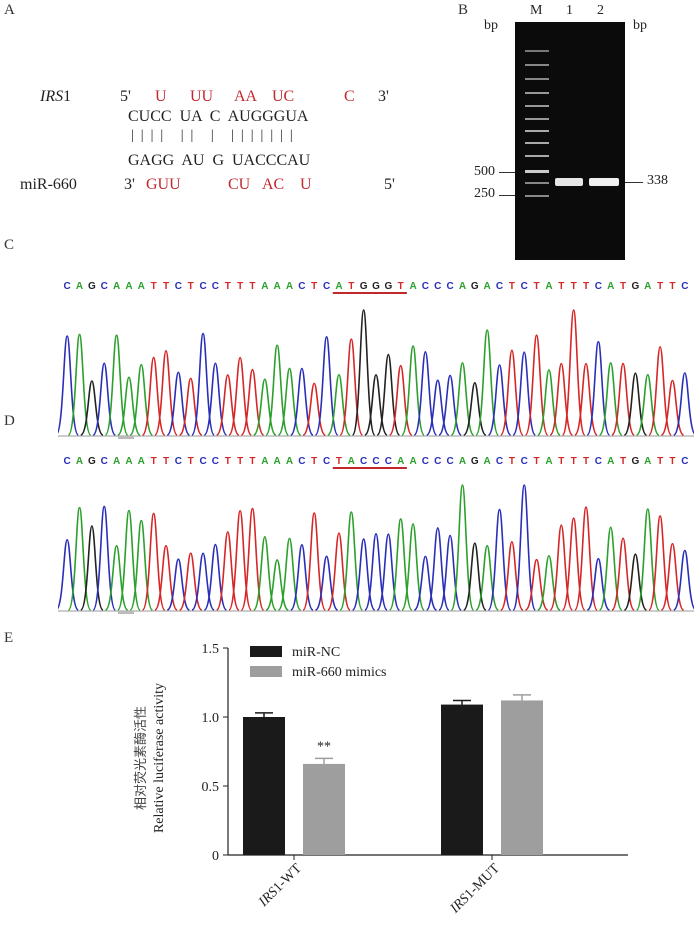  I want to click on five-prime-bottom: 5', so click(389, 184).